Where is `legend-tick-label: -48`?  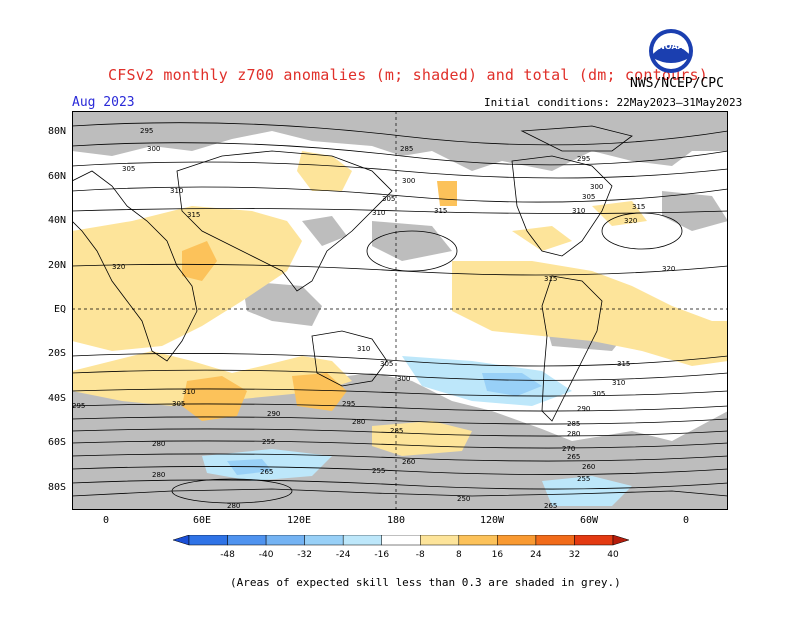 legend-tick-label: -48 is located at coordinates (227, 555).